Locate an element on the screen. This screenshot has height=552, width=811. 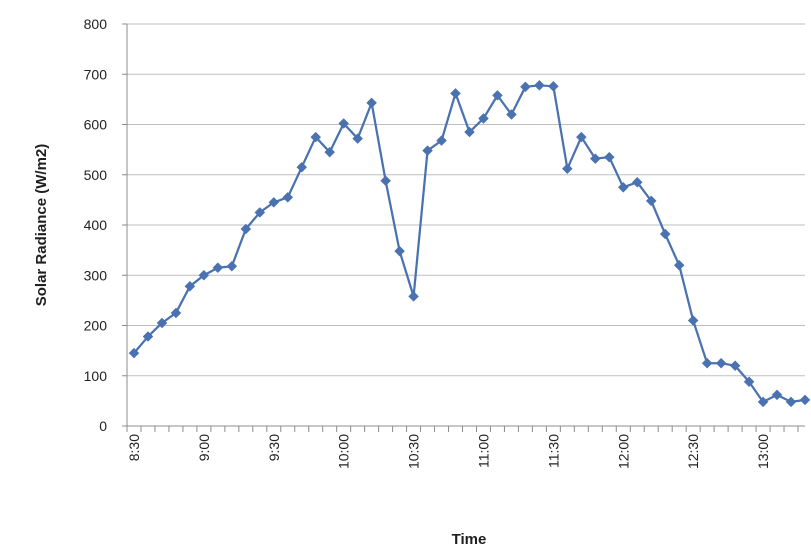
y-tick-label: 0 is located at coordinates (103, 426).